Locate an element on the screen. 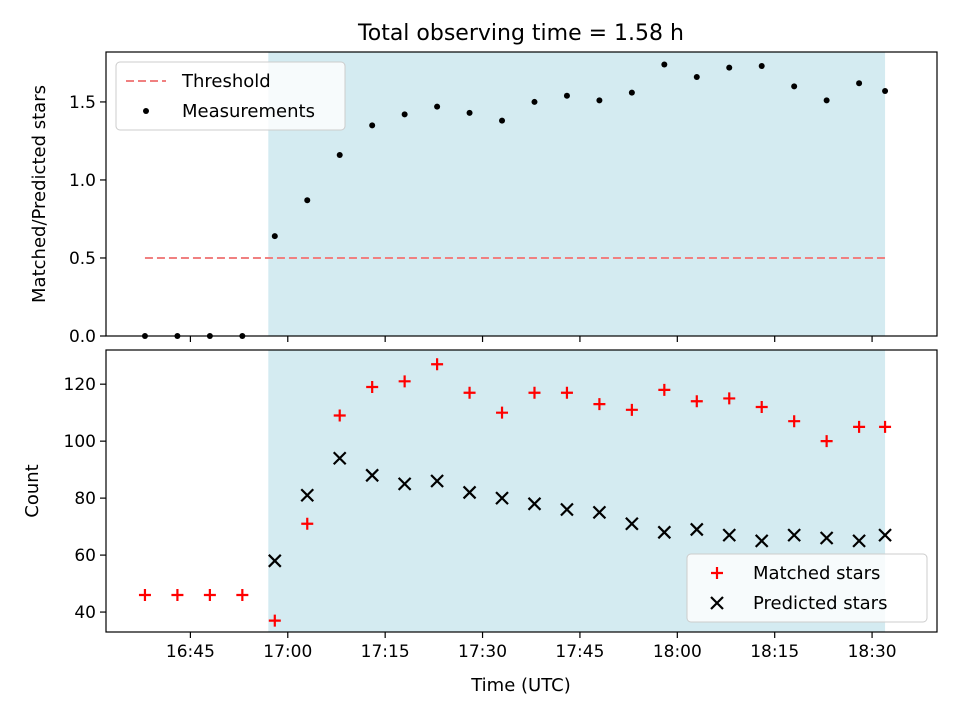  x-tick-label: 16:45 is located at coordinates (190, 652).